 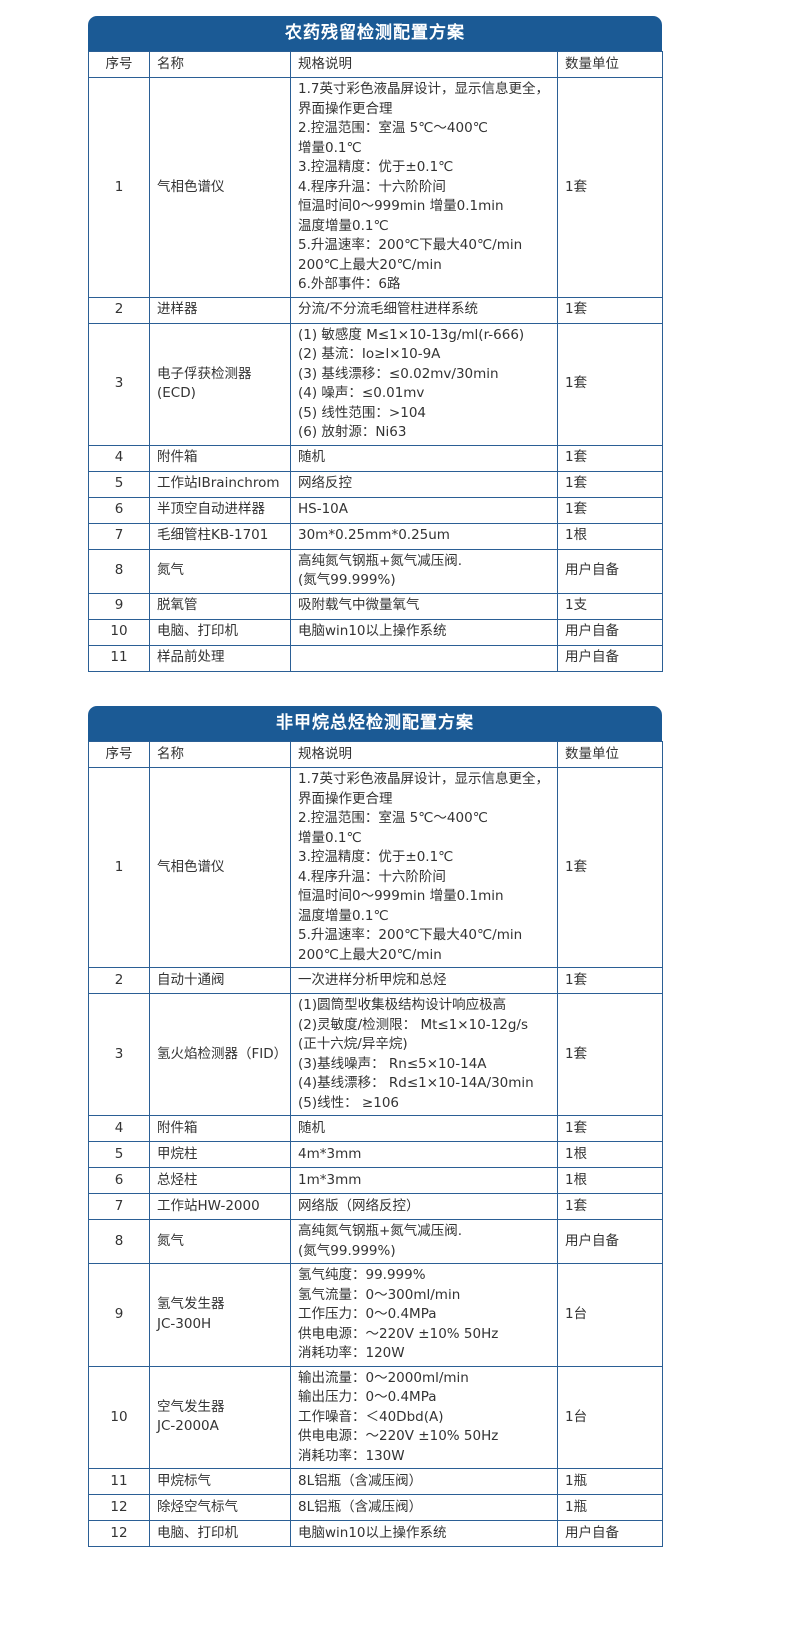 I want to click on table-row: 12 电脑、打印机 电脑win10以上操作系统 用户自备, so click(x=375, y=1533).